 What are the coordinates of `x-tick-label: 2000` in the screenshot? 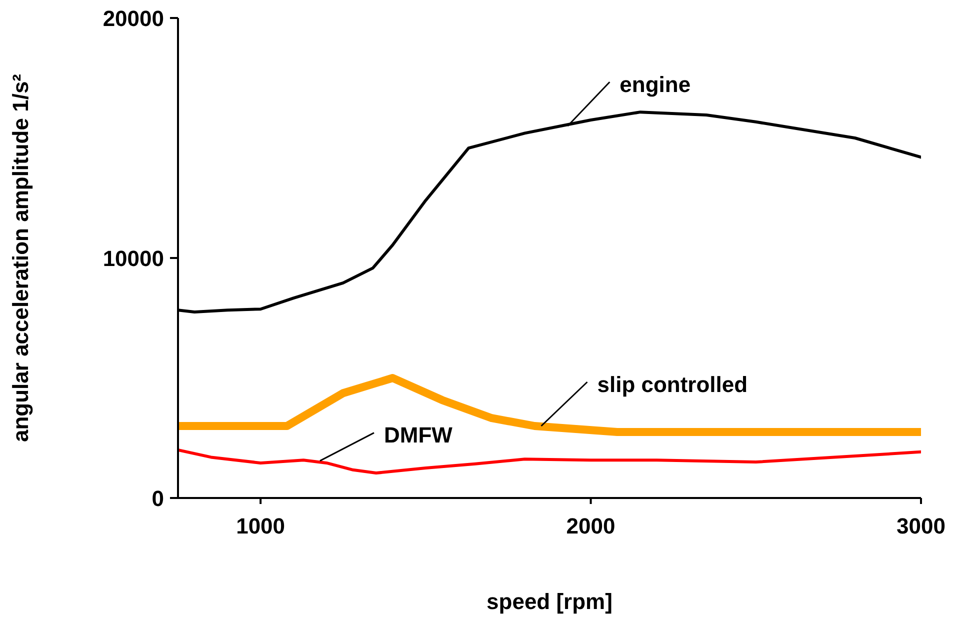 It's located at (591, 526).